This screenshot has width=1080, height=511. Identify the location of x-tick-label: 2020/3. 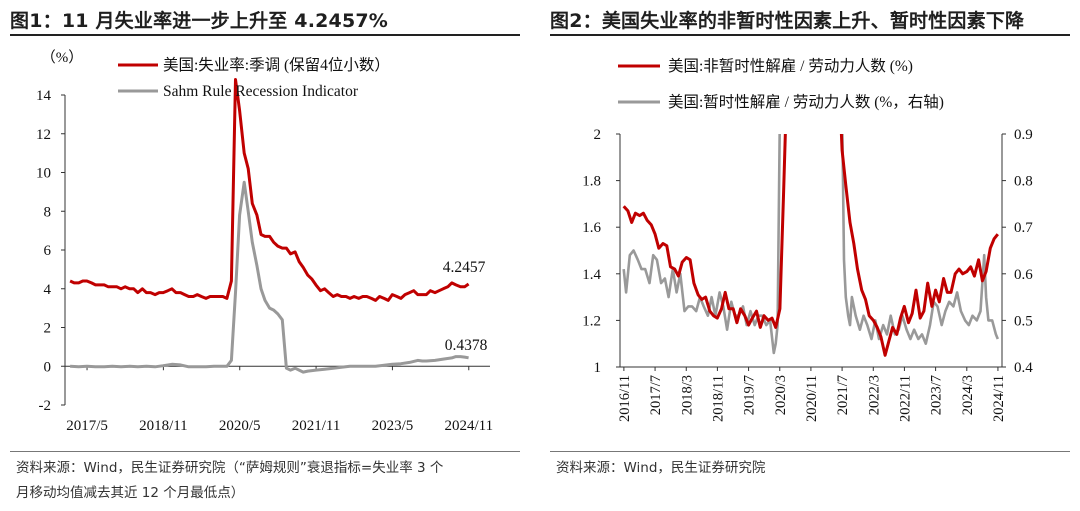
(781, 395).